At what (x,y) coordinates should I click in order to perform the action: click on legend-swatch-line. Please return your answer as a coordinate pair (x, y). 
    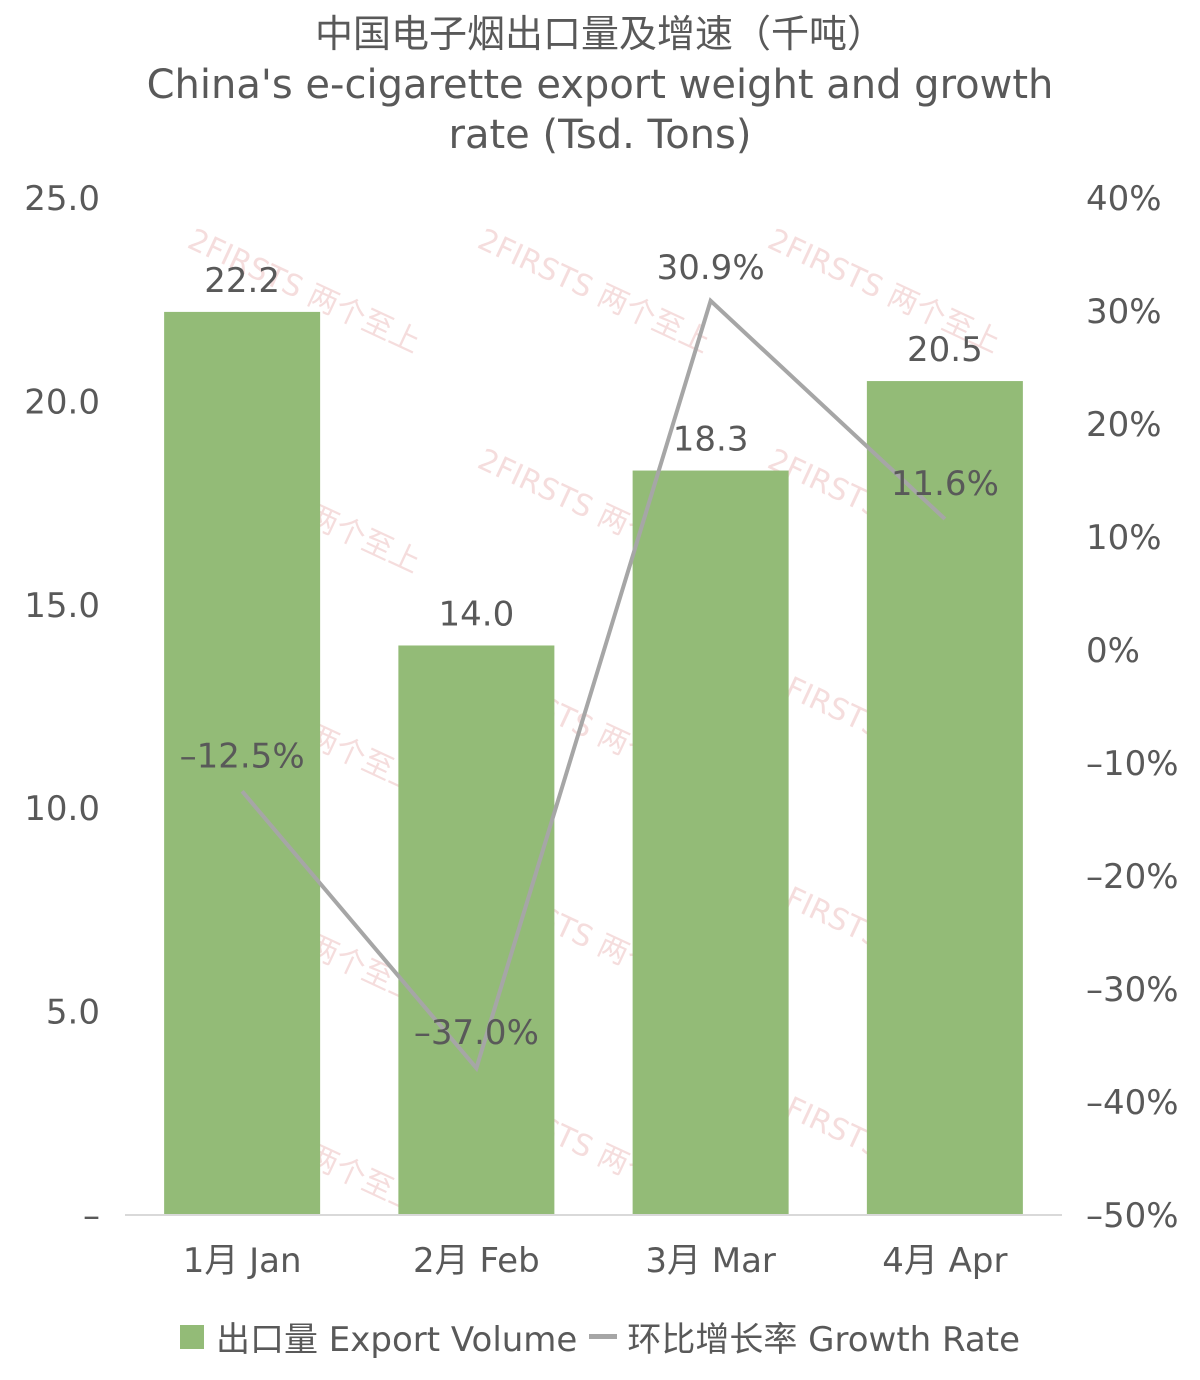
    Looking at the image, I should click on (603, 1336).